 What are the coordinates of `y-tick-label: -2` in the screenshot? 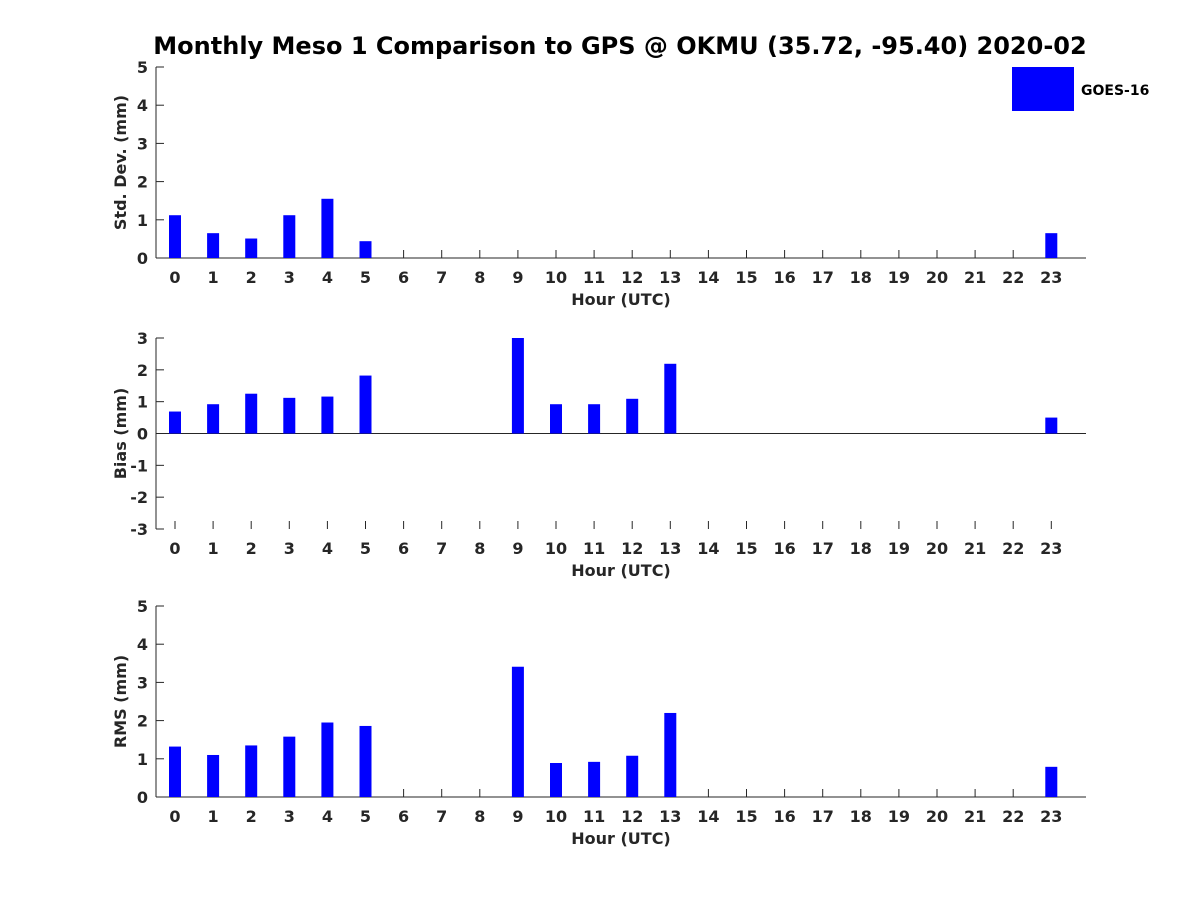 It's located at (139, 497).